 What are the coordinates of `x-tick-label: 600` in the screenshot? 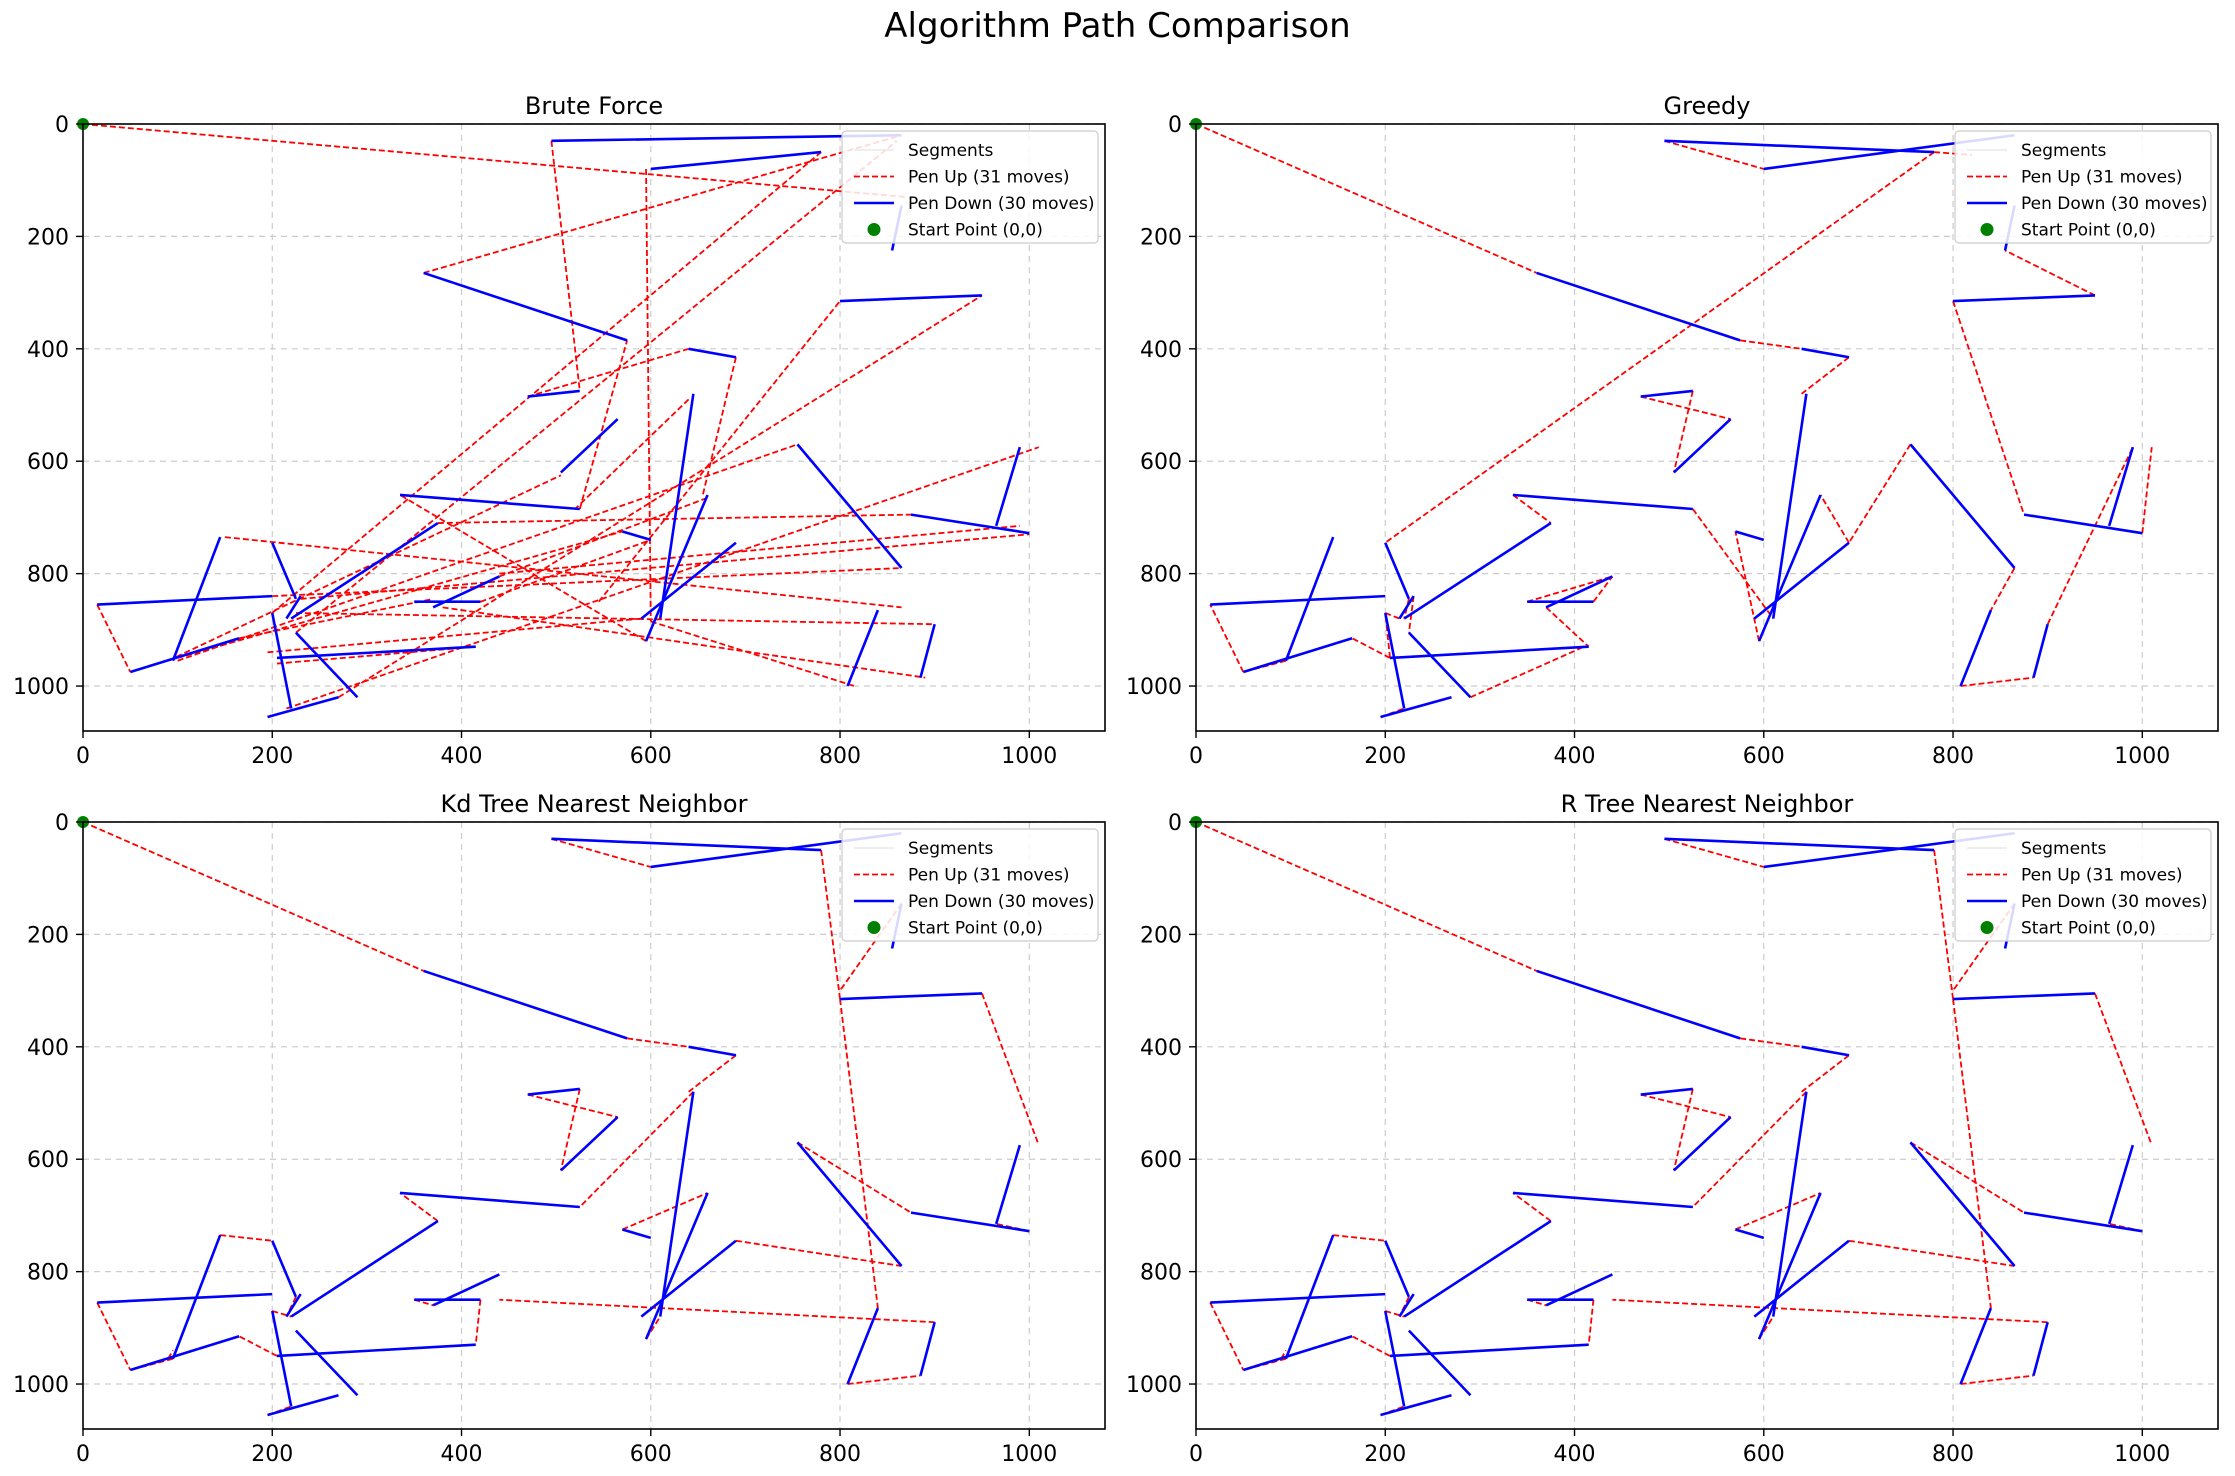 It's located at (1764, 756).